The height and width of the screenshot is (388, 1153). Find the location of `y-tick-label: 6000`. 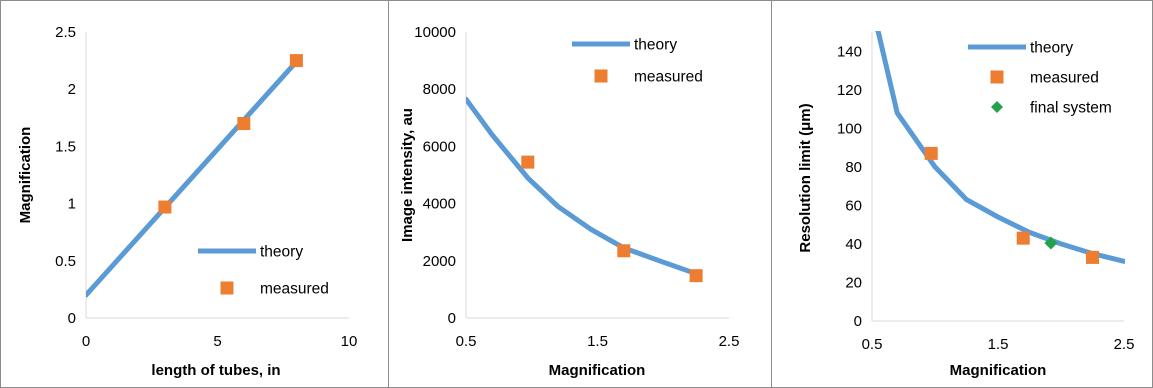

y-tick-label: 6000 is located at coordinates (439, 146).